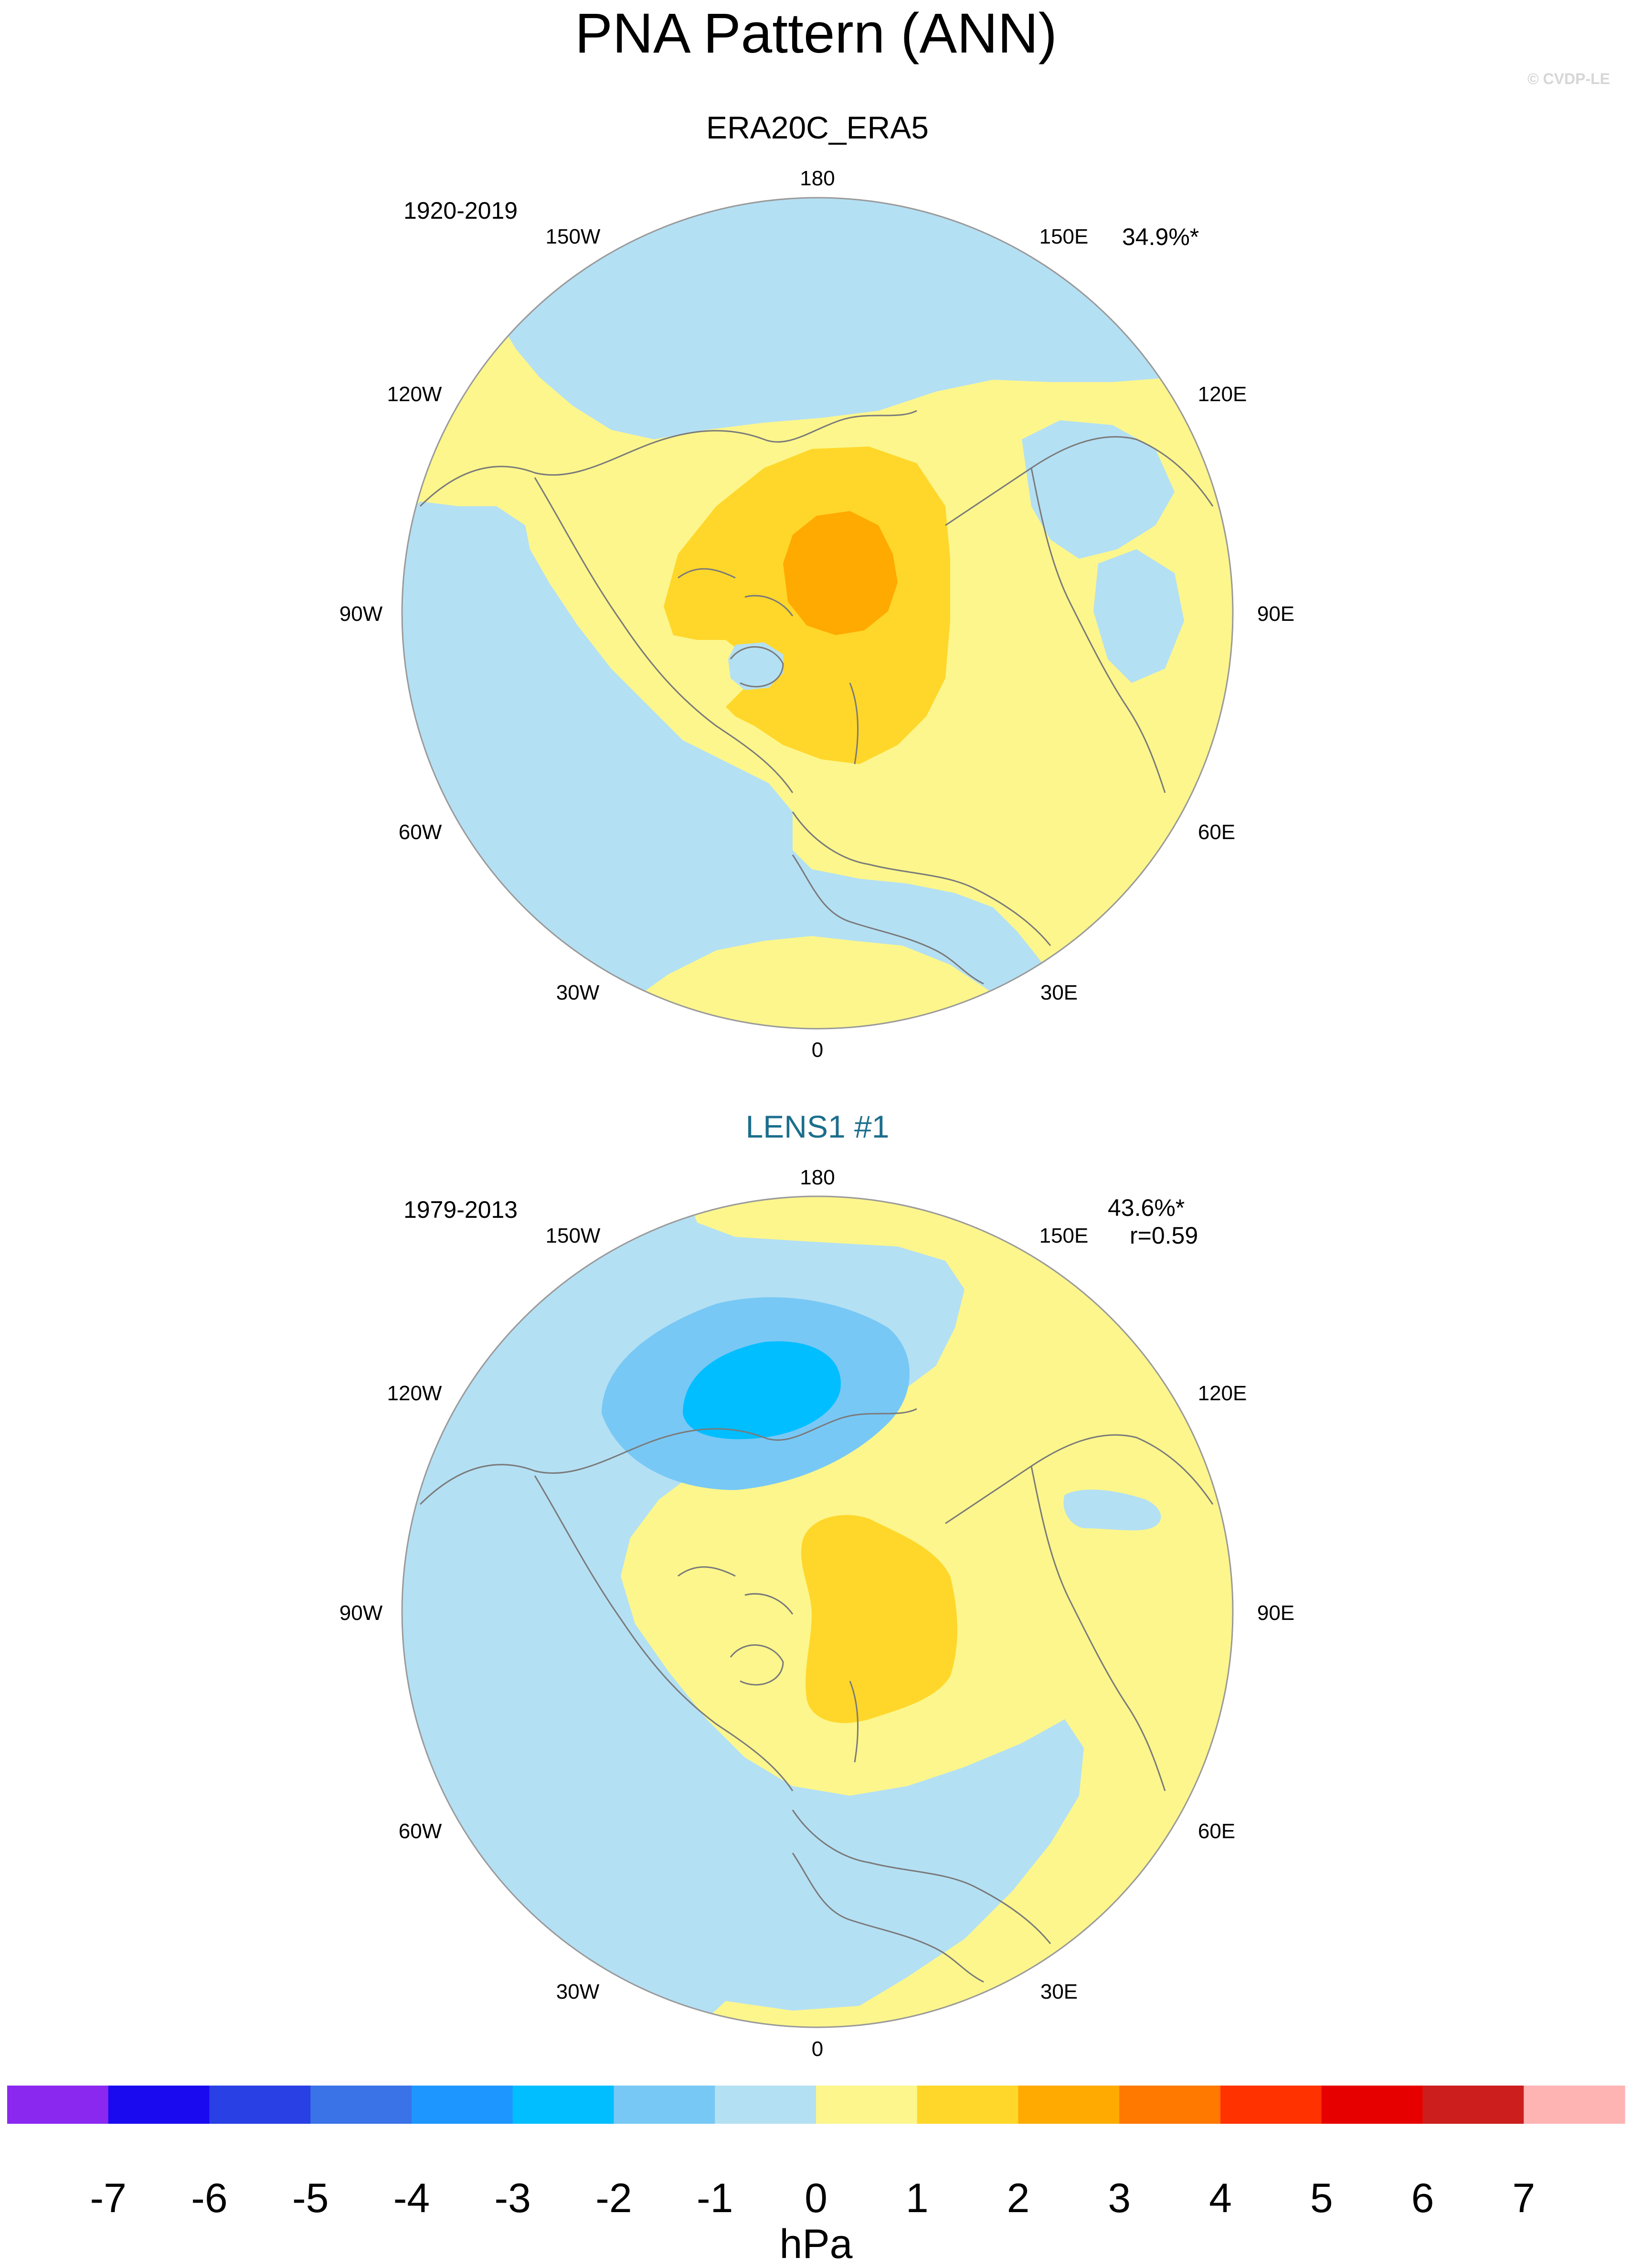 This screenshot has height=2268, width=1632. What do you see at coordinates (1216, 832) in the screenshot?
I see `panel-1-lon-60e: 60E` at bounding box center [1216, 832].